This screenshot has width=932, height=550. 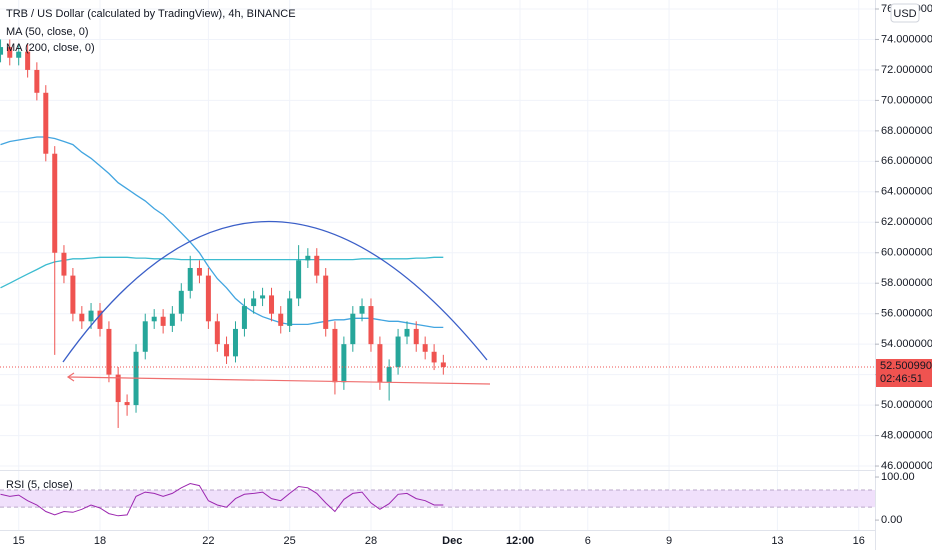 I want to click on y-tick-label: 54.000000, so click(x=906, y=344).